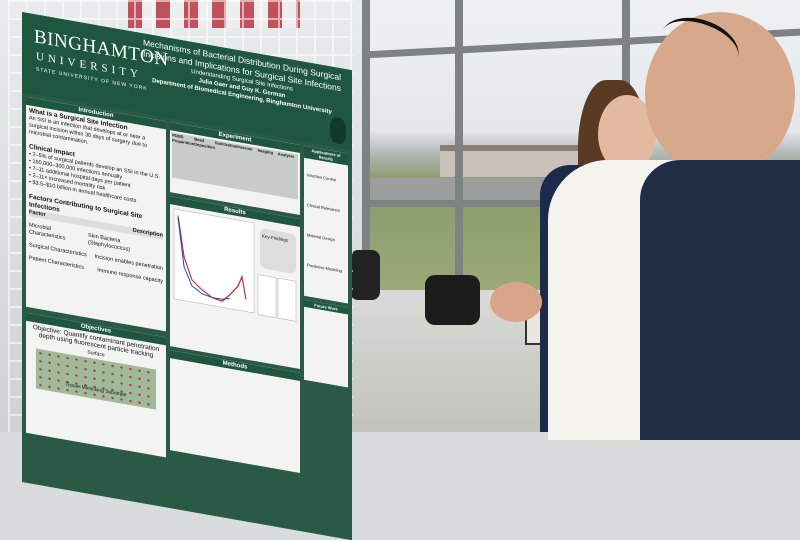  I want to click on results-panel: Results Key Findings, so click(235, 283).